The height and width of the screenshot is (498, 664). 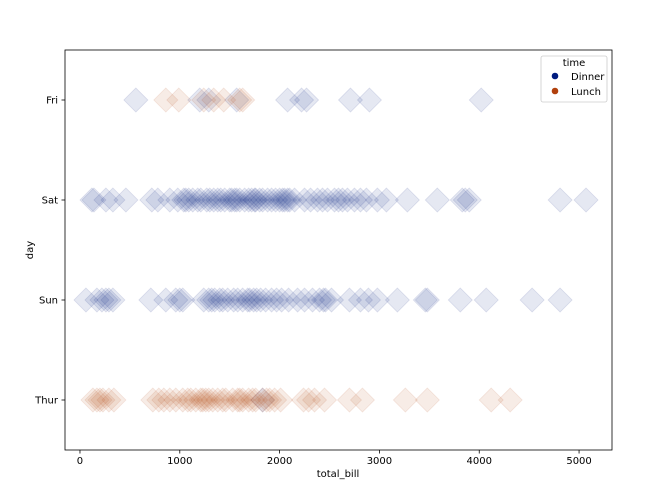 What do you see at coordinates (555, 91) in the screenshot?
I see `legend-marker-lunch` at bounding box center [555, 91].